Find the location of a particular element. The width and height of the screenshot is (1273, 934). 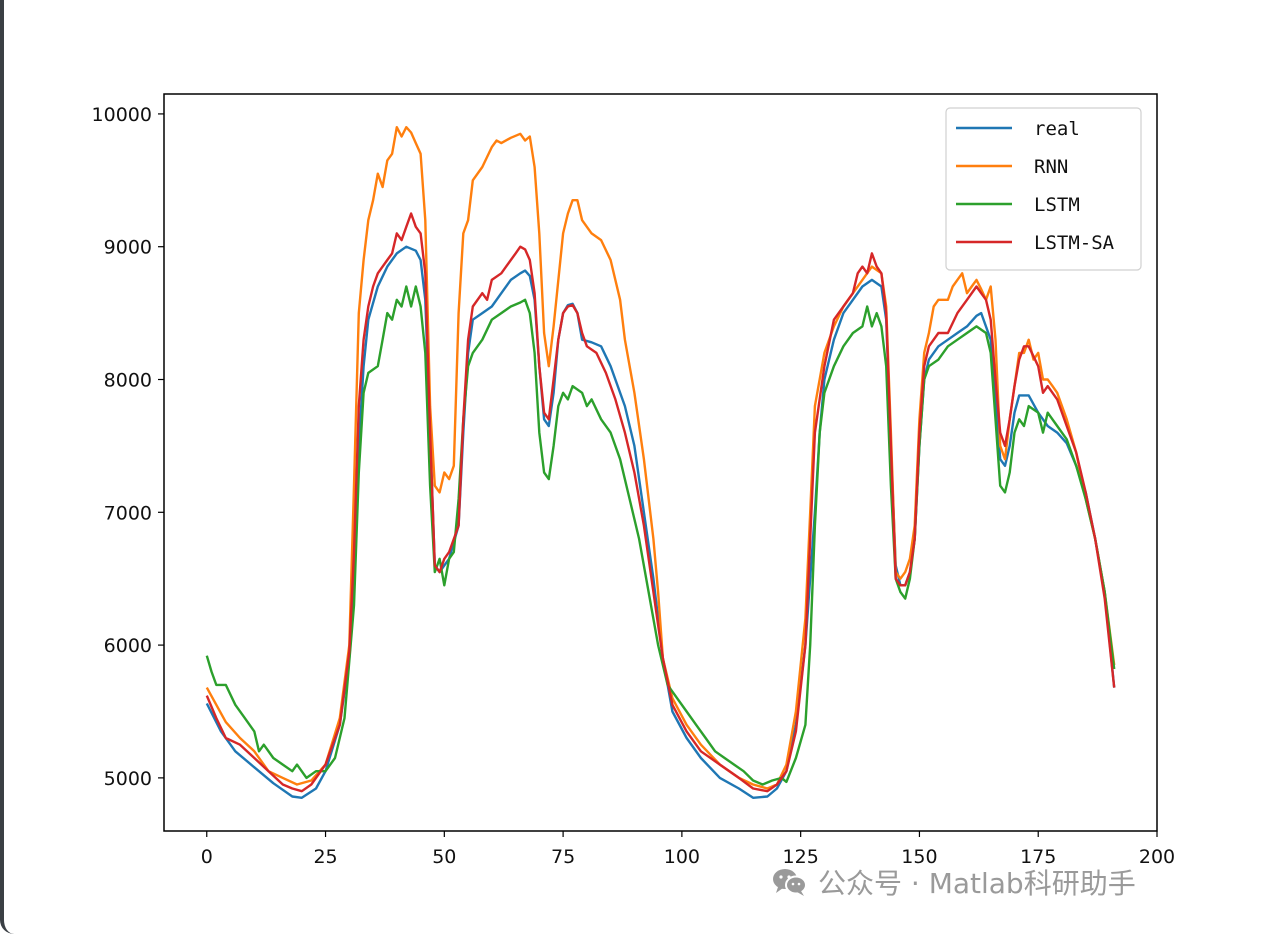

legend-label: LSTM-SA is located at coordinates (1074, 243).